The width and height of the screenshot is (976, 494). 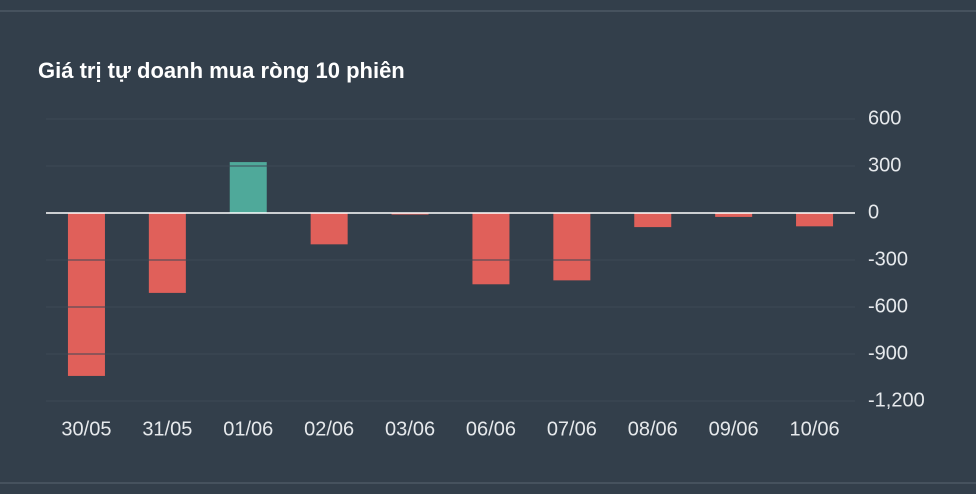 I want to click on y-tick-label: -600, so click(x=888, y=306).